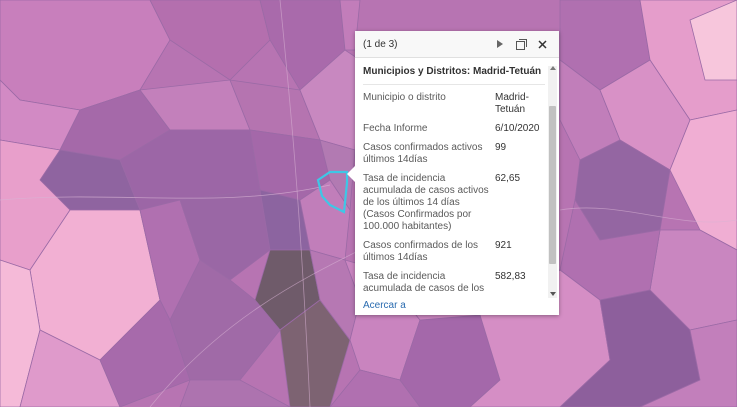 This screenshot has width=737, height=407. Describe the element at coordinates (351, 174) in the screenshot. I see `popup-pointer` at that location.